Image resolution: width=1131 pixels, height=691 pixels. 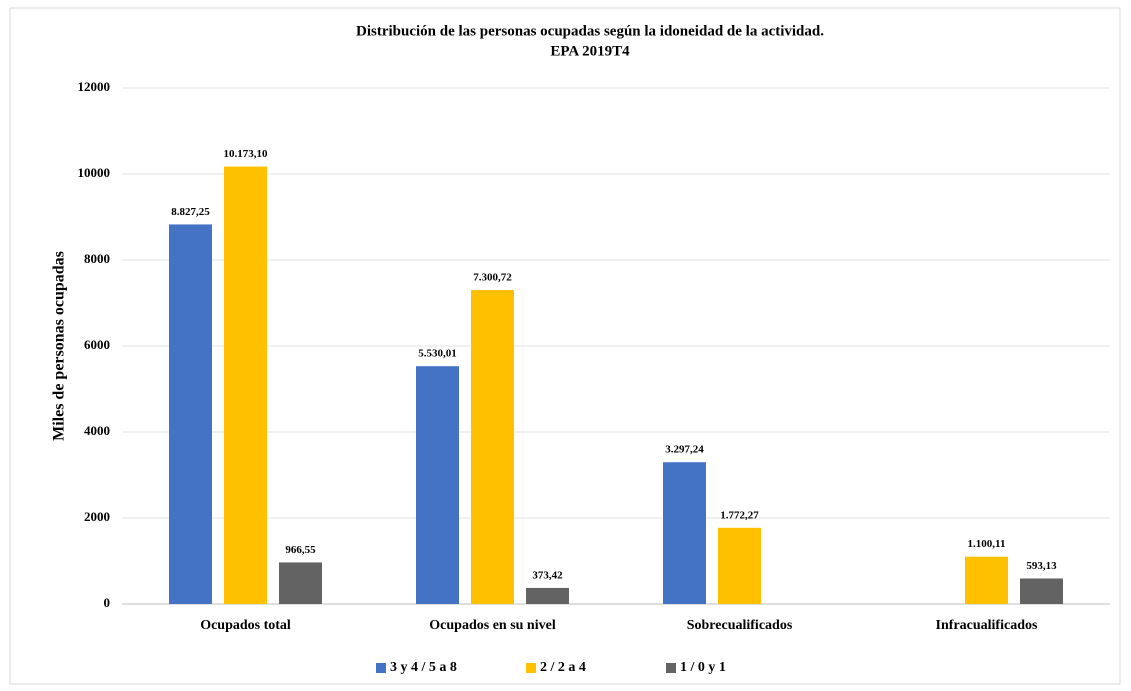 What do you see at coordinates (437, 354) in the screenshot?
I see `data-label: 5.530,01` at bounding box center [437, 354].